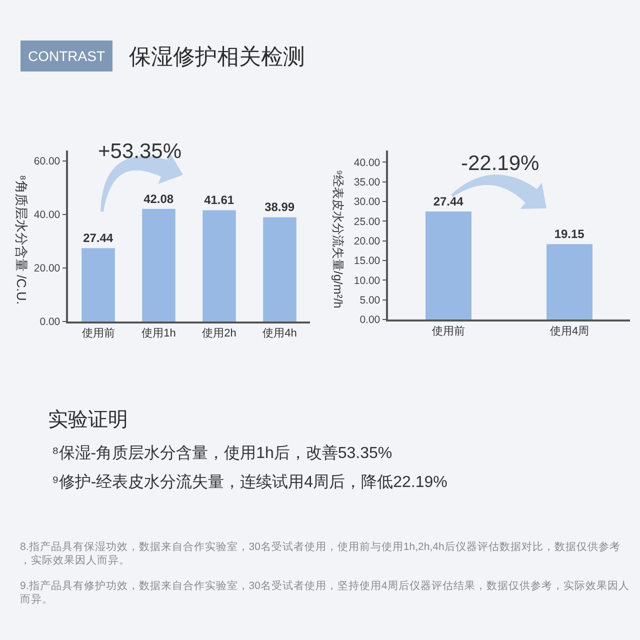 This screenshot has width=640, height=640. What do you see at coordinates (570, 331) in the screenshot?
I see `x-tick-label: 使用4周` at bounding box center [570, 331].